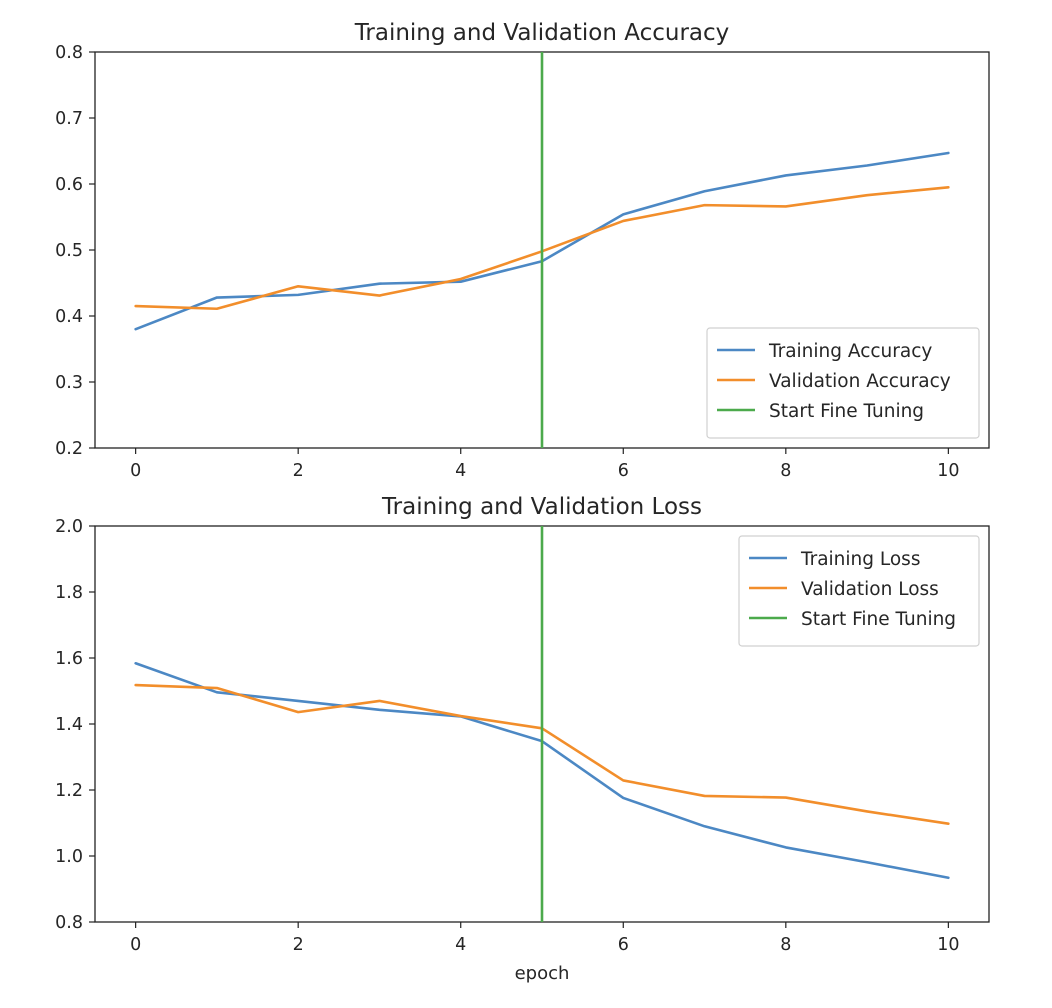 The width and height of the screenshot is (1052, 1008). What do you see at coordinates (69, 791) in the screenshot?
I see `y-tick-label: 1.2` at bounding box center [69, 791].